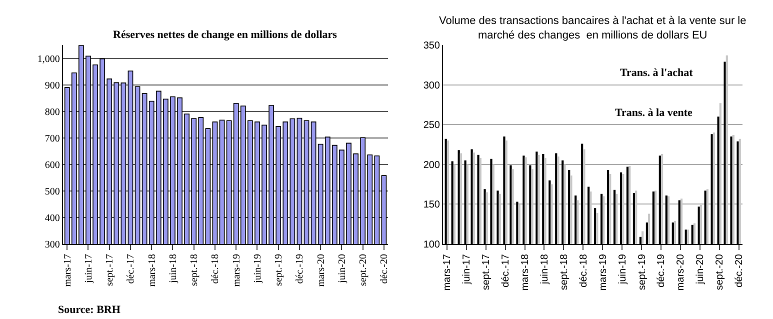 This screenshot has width=773, height=319. I want to click on y-tick-label: 150, so click(431, 205).